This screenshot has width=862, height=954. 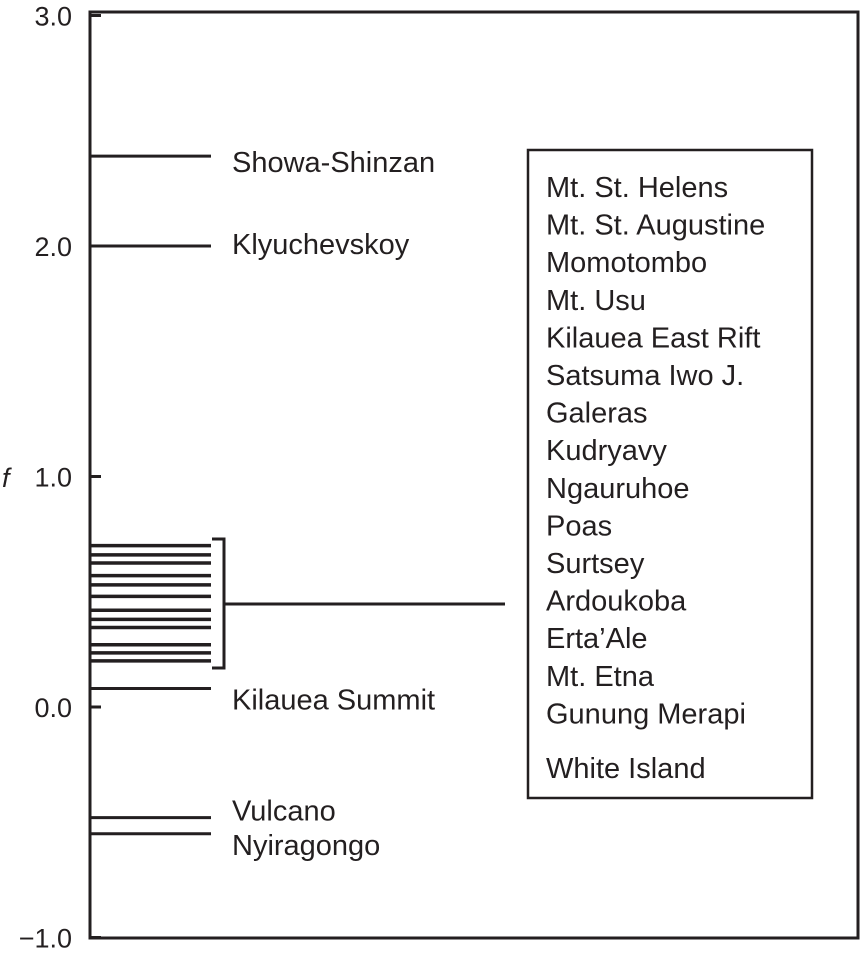 What do you see at coordinates (595, 564) in the screenshot?
I see `legend-entry: Surtsey` at bounding box center [595, 564].